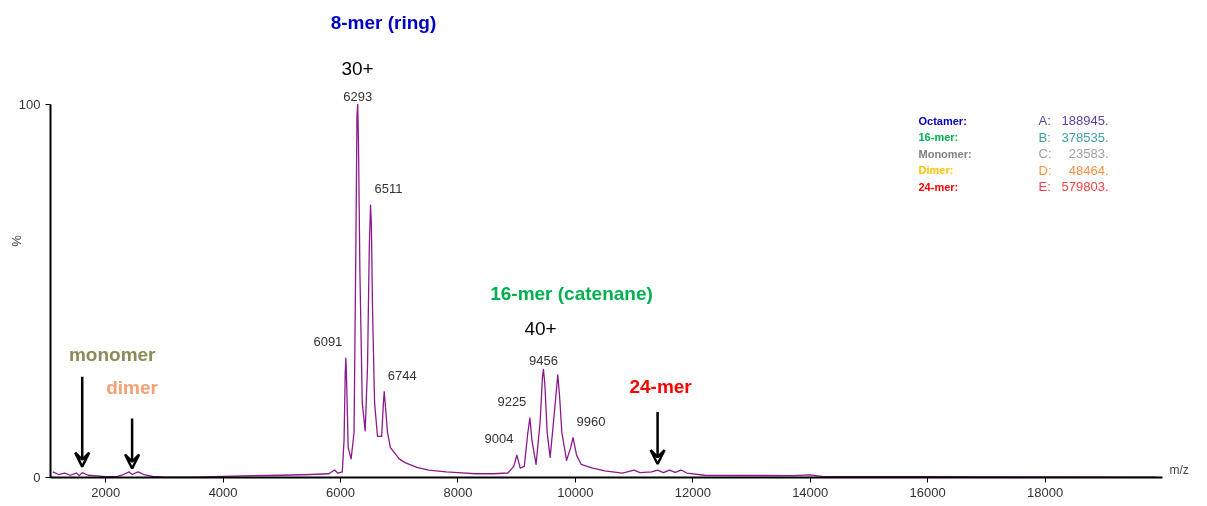 This screenshot has height=506, width=1207. What do you see at coordinates (112, 355) in the screenshot?
I see `annotation: monomer` at bounding box center [112, 355].